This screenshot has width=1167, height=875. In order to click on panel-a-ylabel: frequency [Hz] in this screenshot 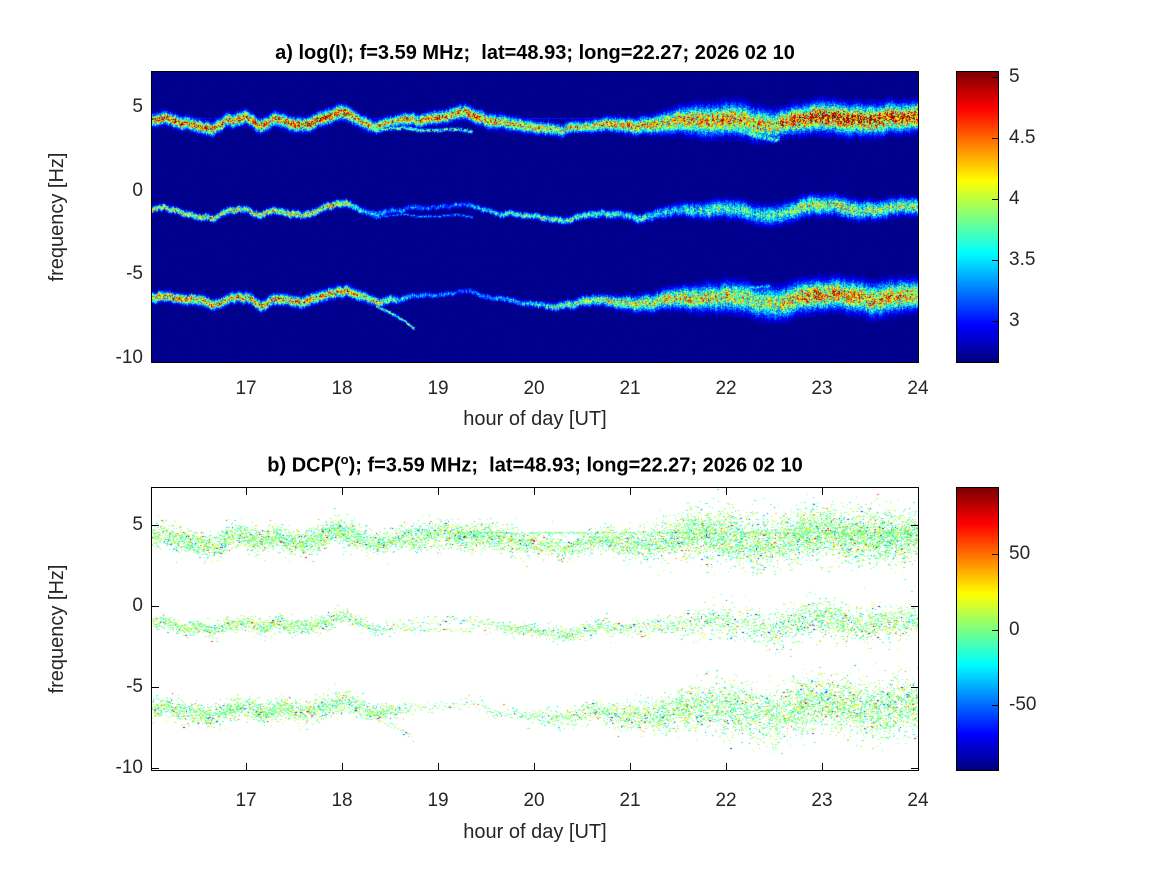, I will do `click(57, 217)`.